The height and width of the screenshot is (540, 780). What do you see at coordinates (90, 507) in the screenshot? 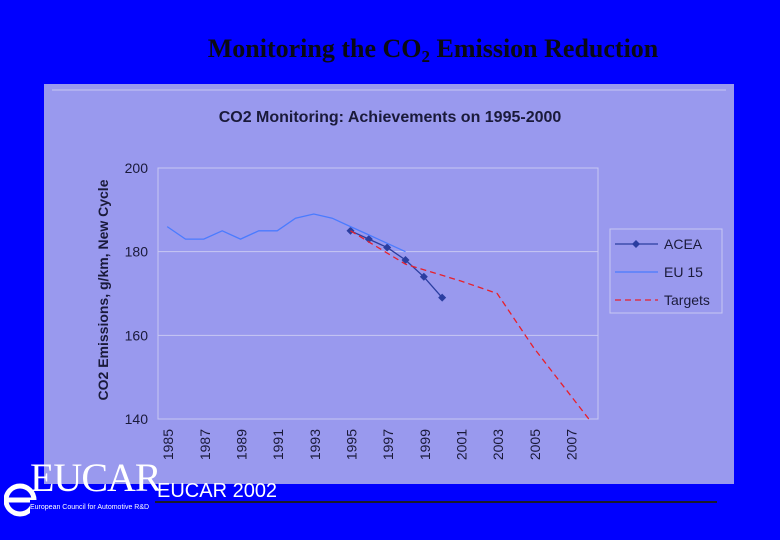
I see `logo-tagline: European Council for Automotive R&D` at bounding box center [90, 507].